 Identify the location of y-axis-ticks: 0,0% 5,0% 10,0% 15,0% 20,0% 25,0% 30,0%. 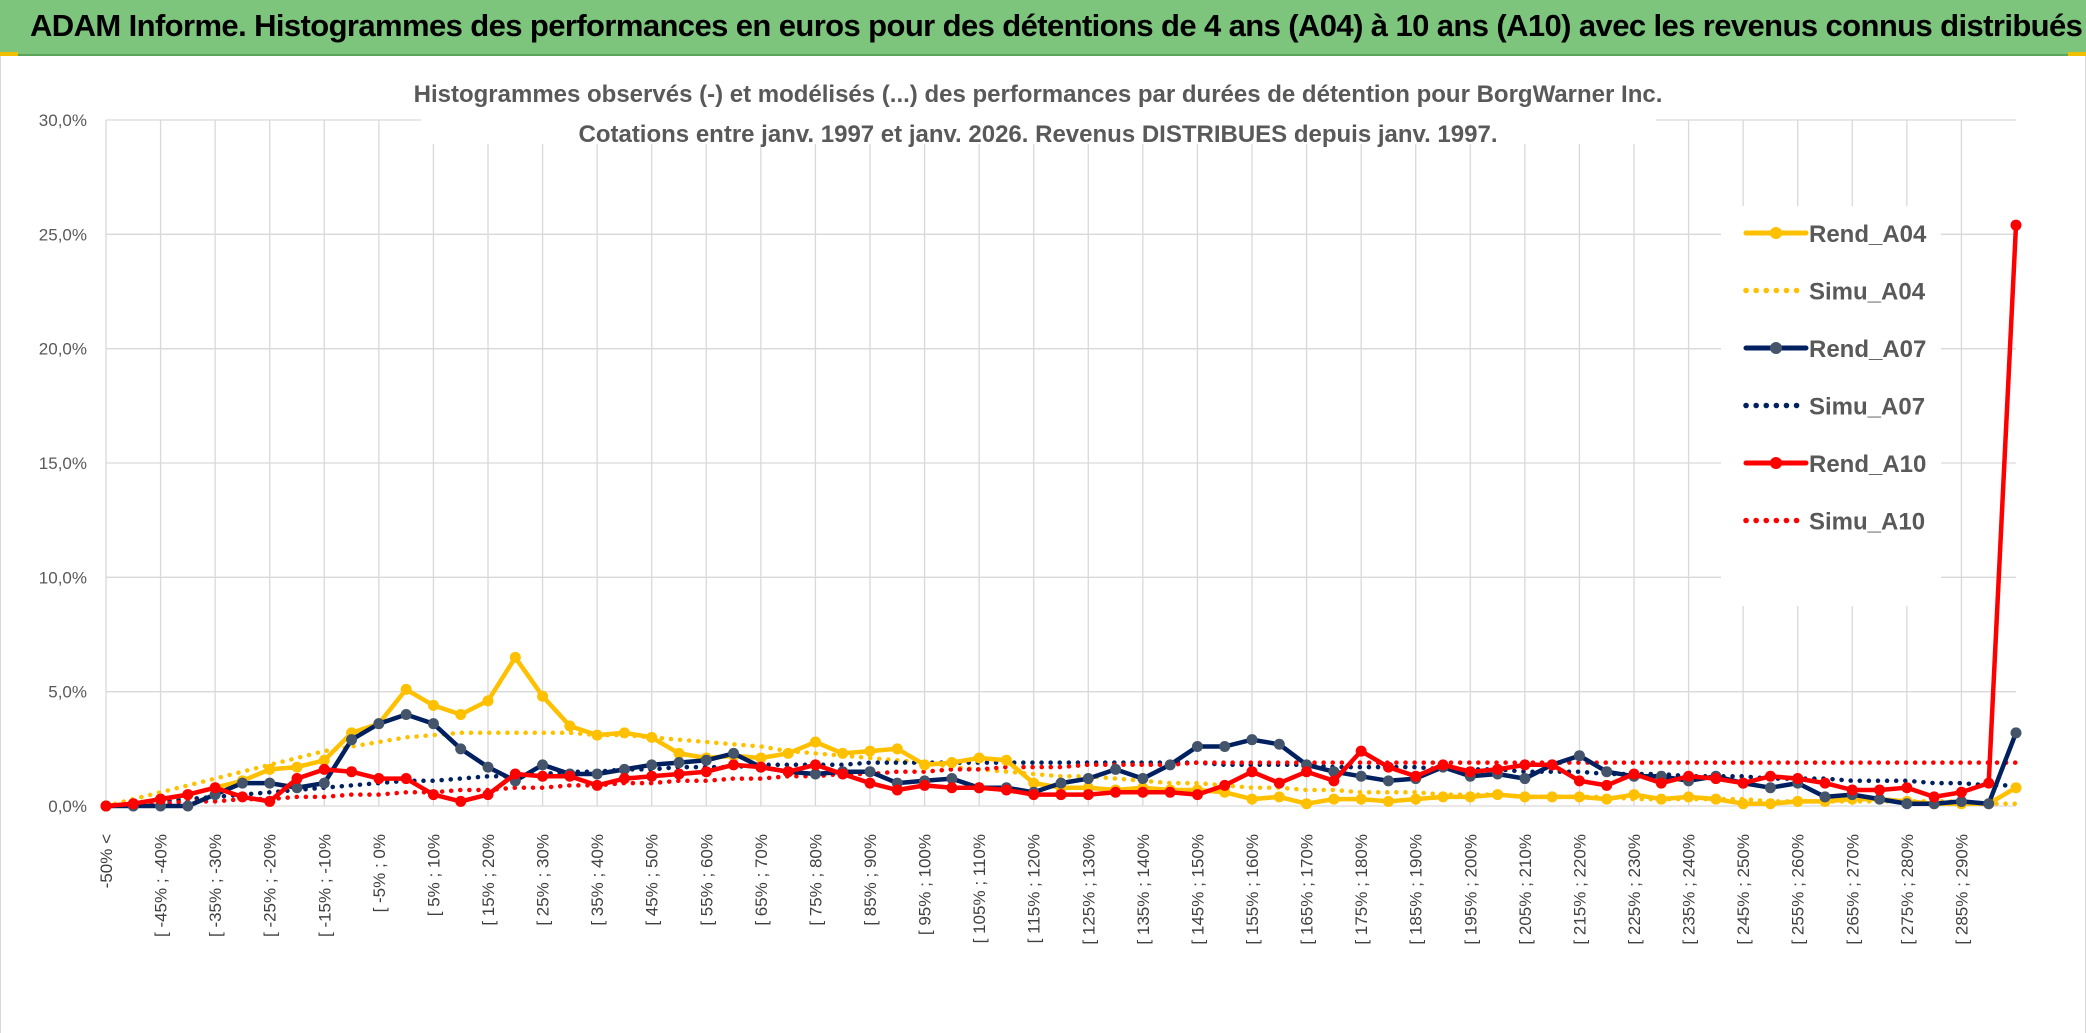
(63, 463).